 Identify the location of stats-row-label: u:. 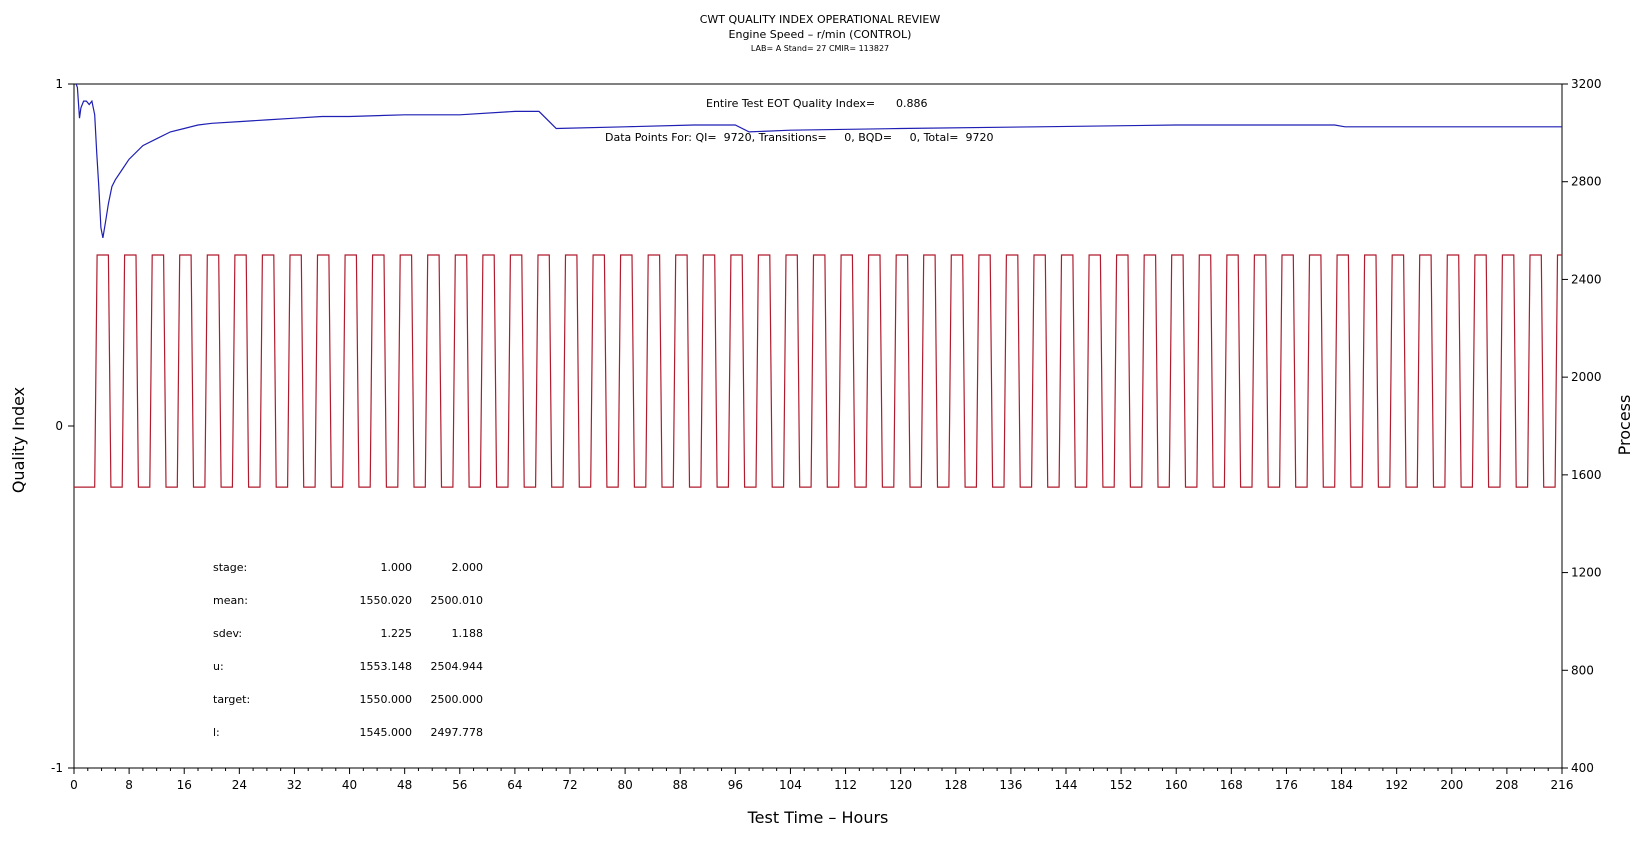
(218, 666).